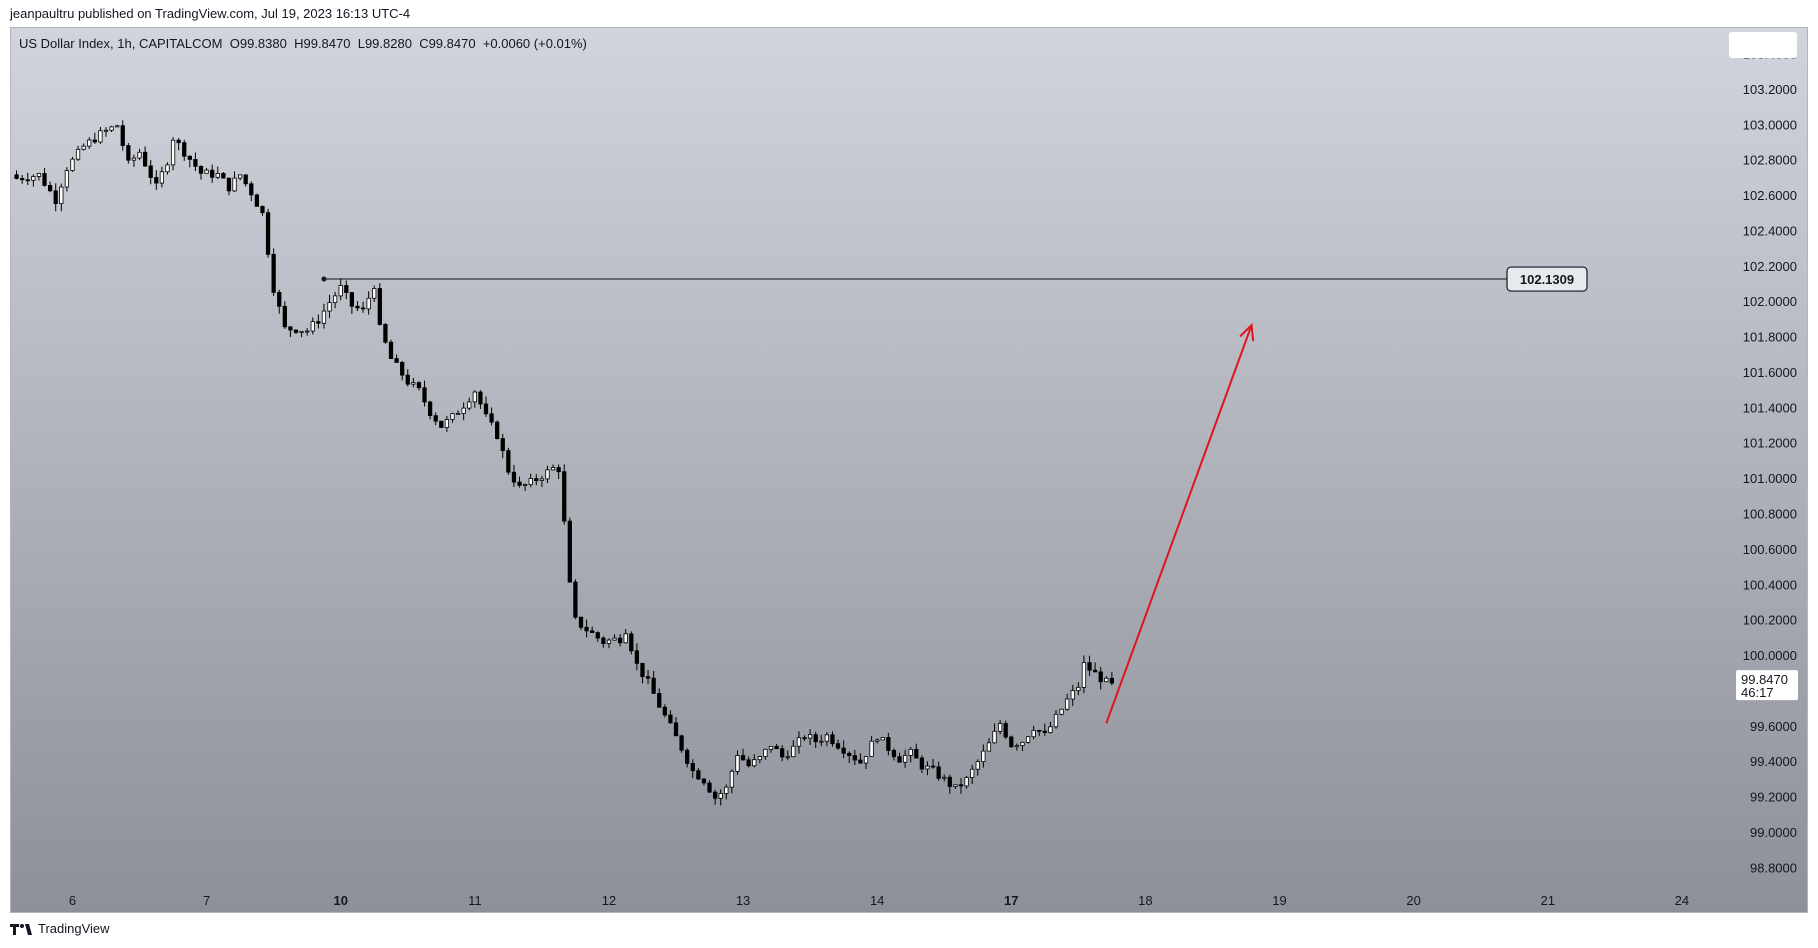  What do you see at coordinates (1547, 279) in the screenshot?
I see `callout-label-box` at bounding box center [1547, 279].